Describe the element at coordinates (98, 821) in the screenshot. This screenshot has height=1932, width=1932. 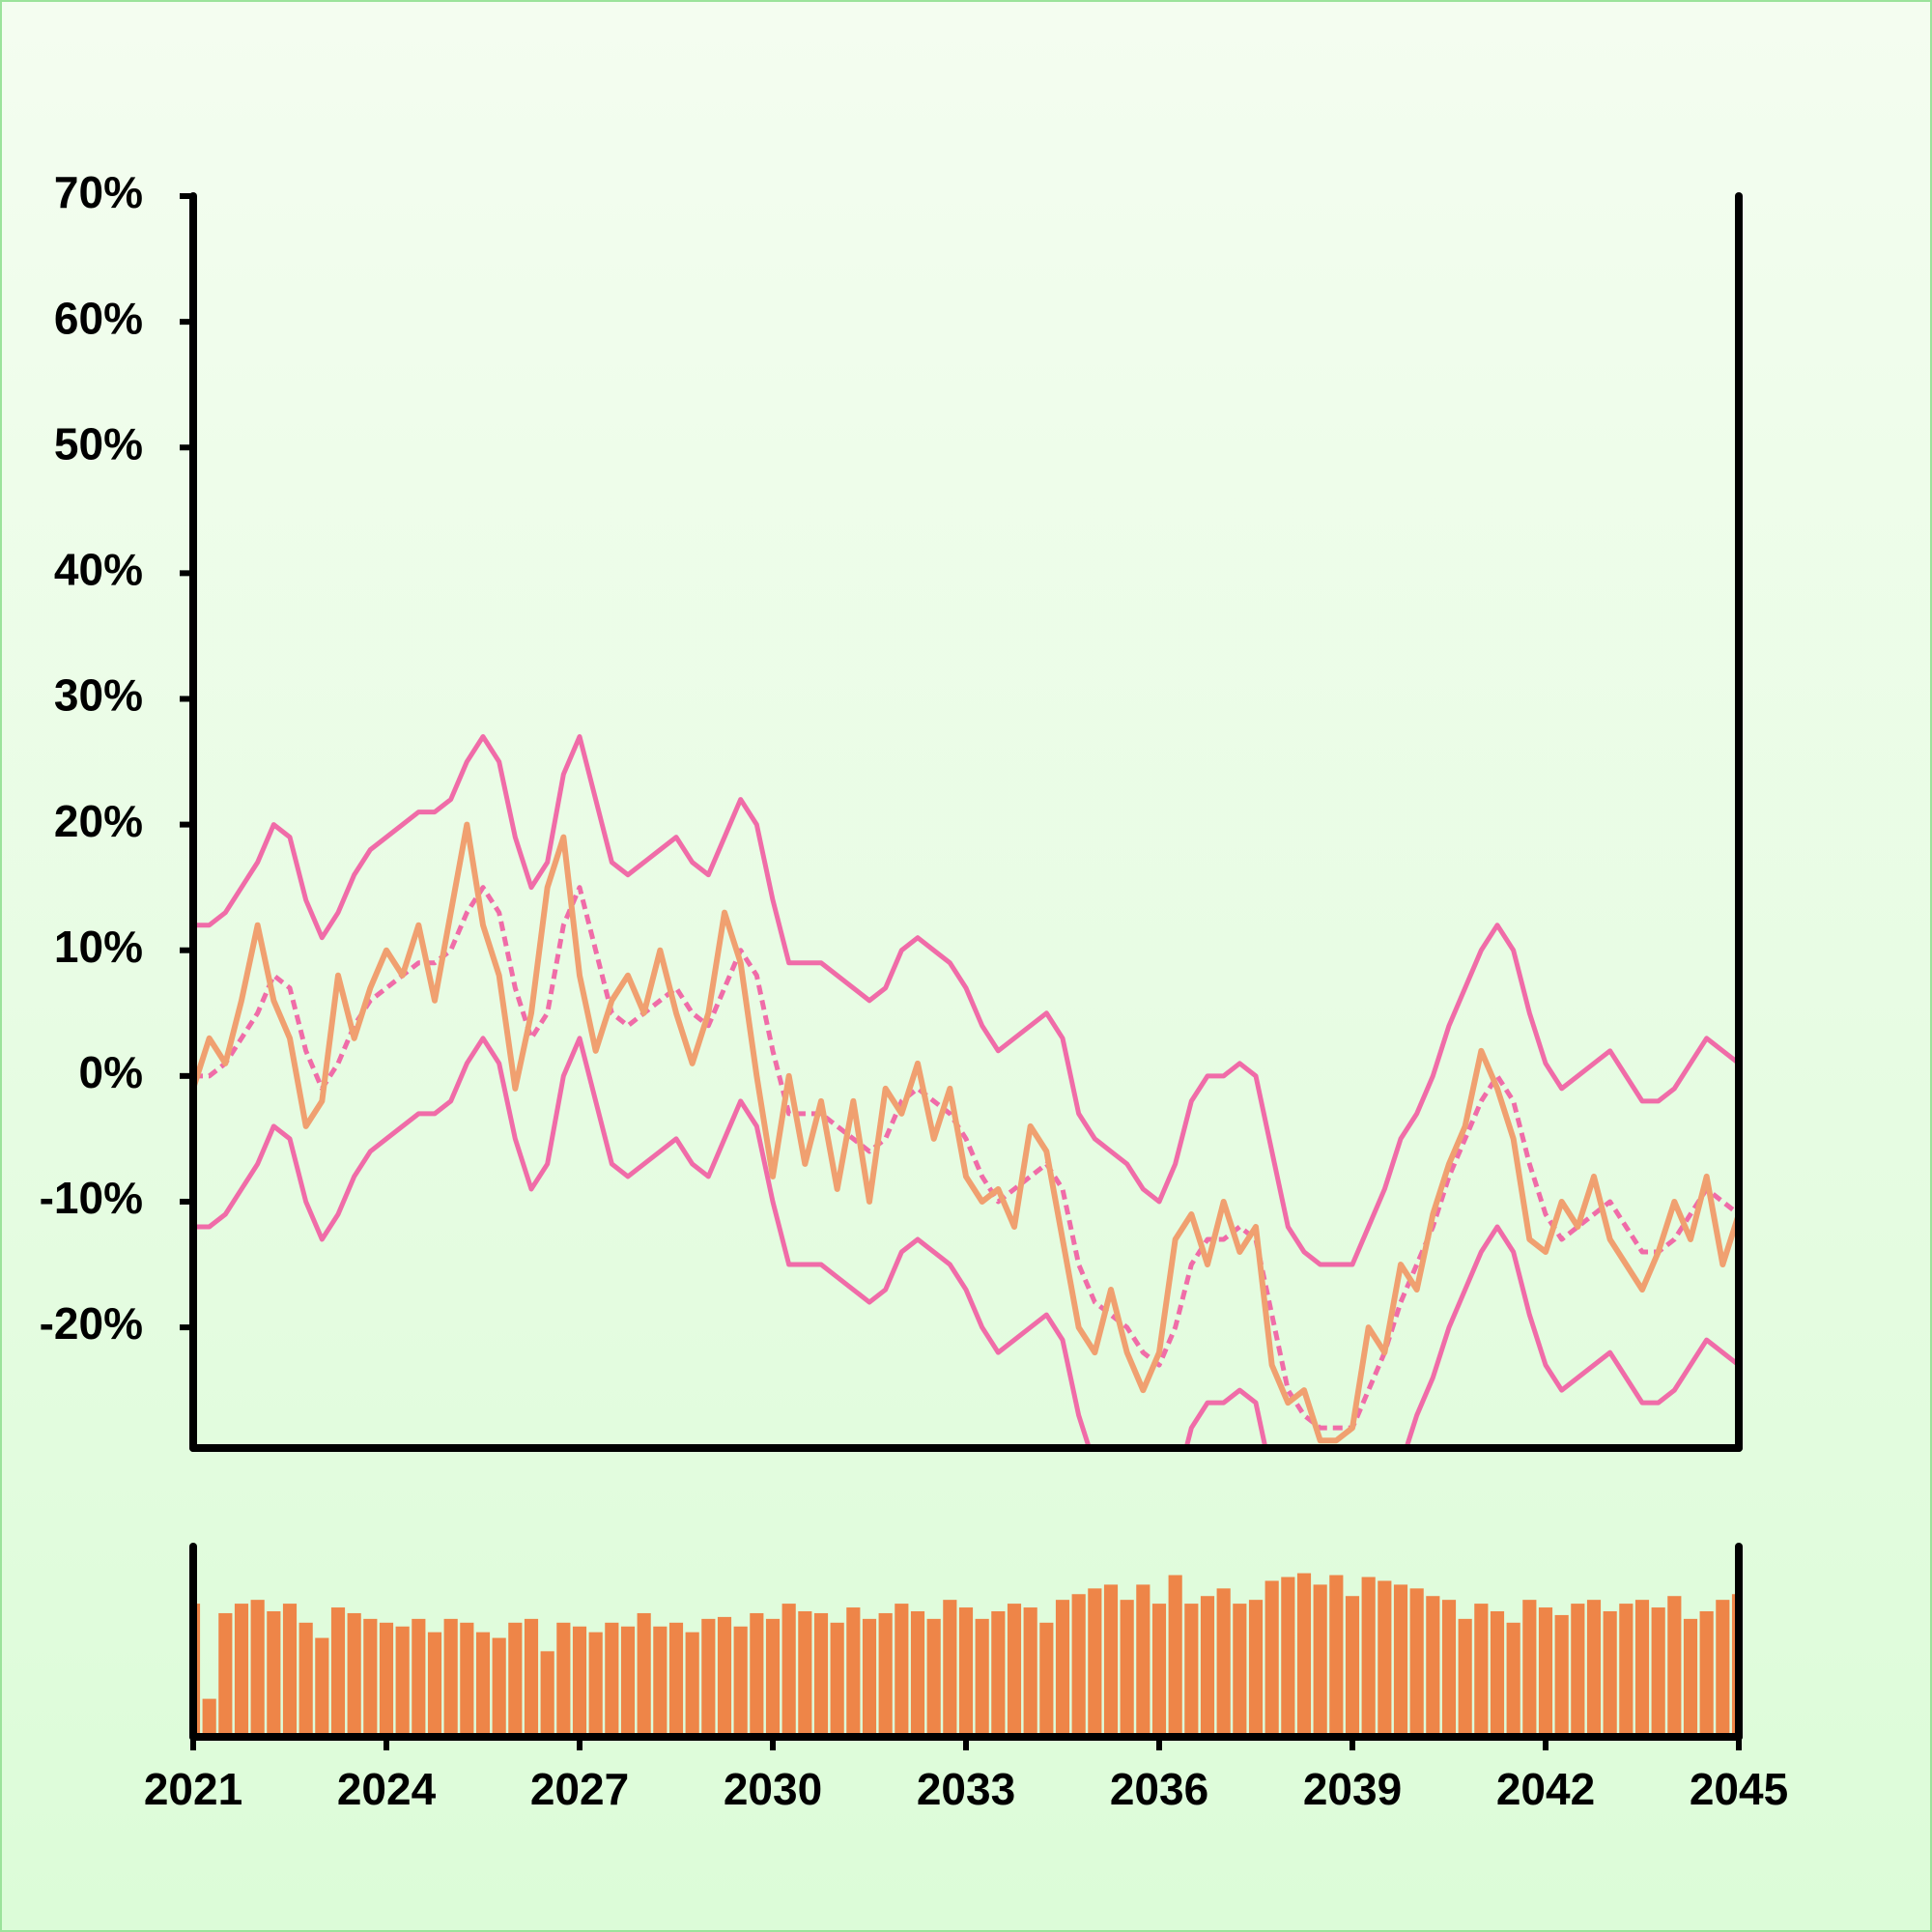
I see `y-tick-label: 20%` at that location.